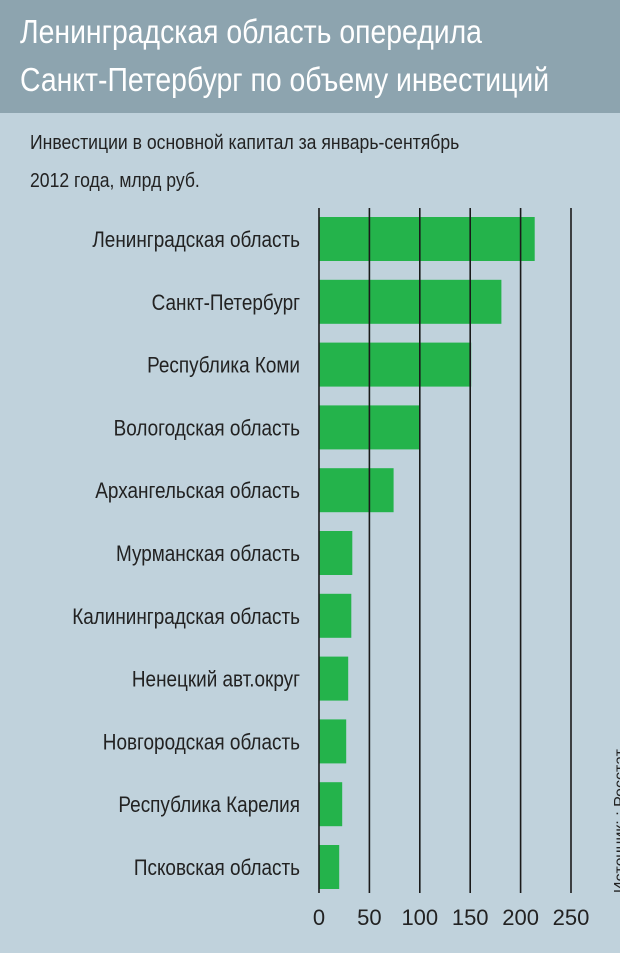 This screenshot has width=620, height=953. I want to click on x-tick-label: 0, so click(319, 917).